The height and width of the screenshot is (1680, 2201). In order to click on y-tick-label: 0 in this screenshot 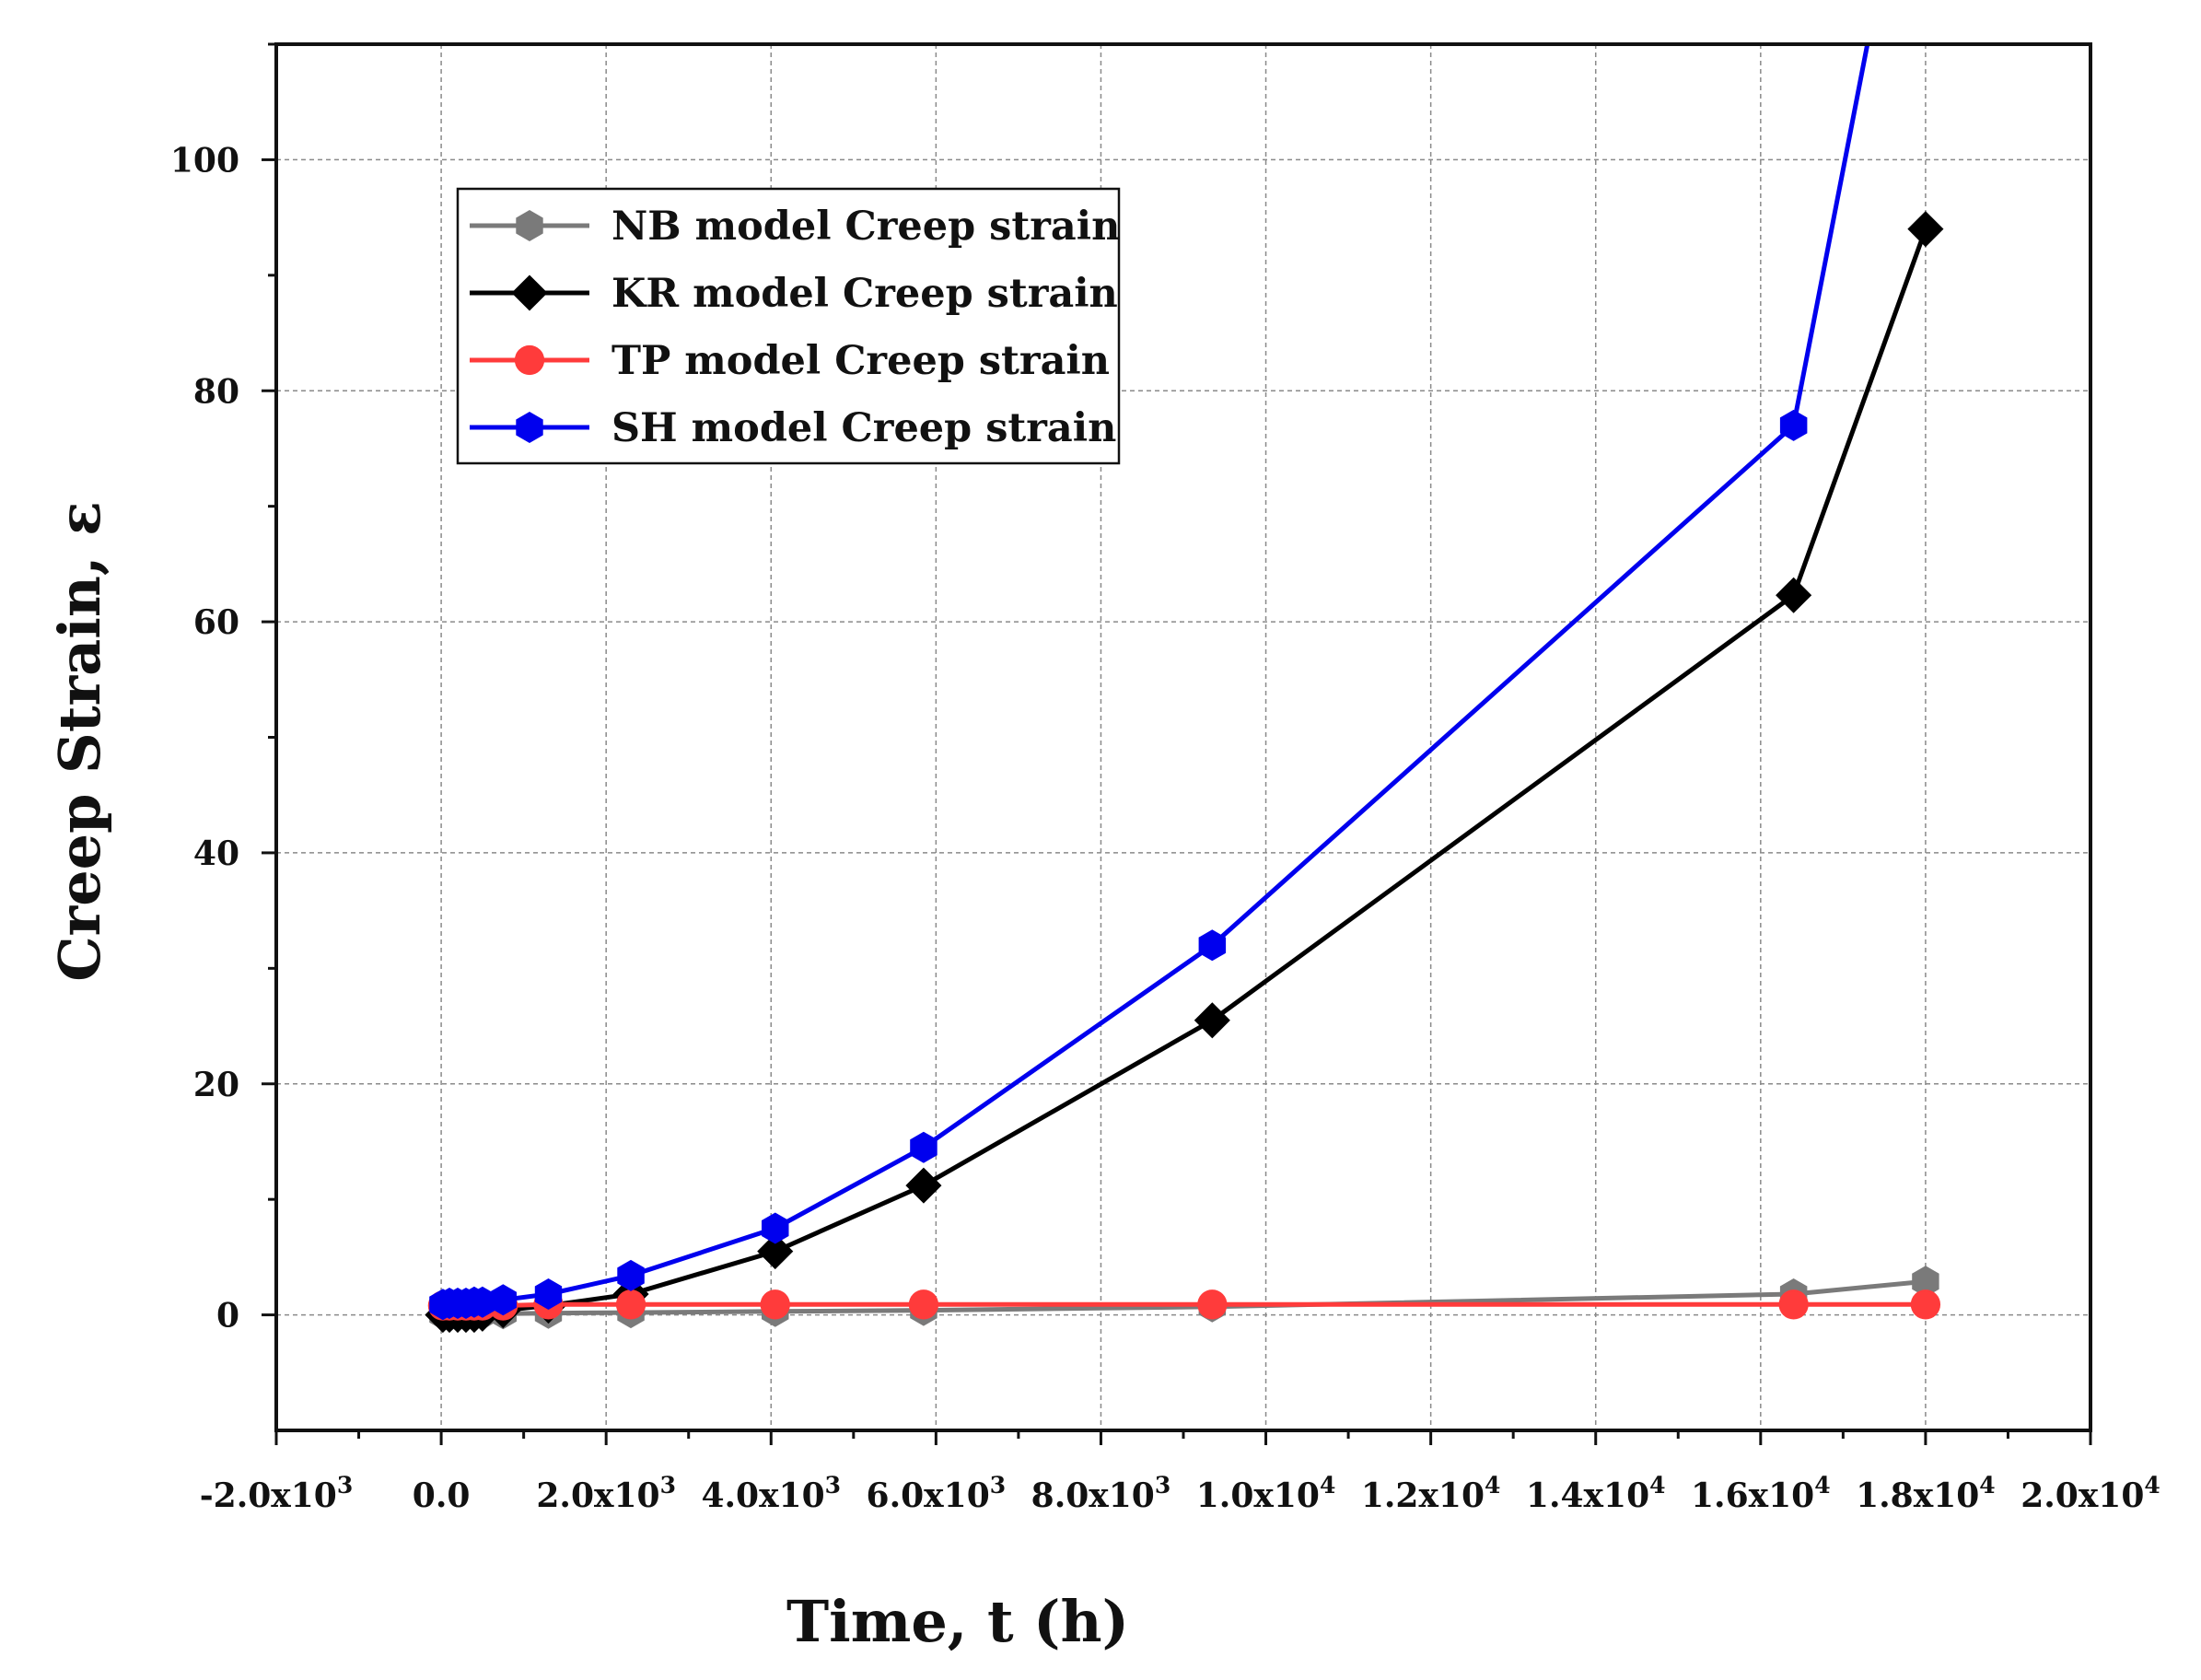, I will do `click(227, 1316)`.